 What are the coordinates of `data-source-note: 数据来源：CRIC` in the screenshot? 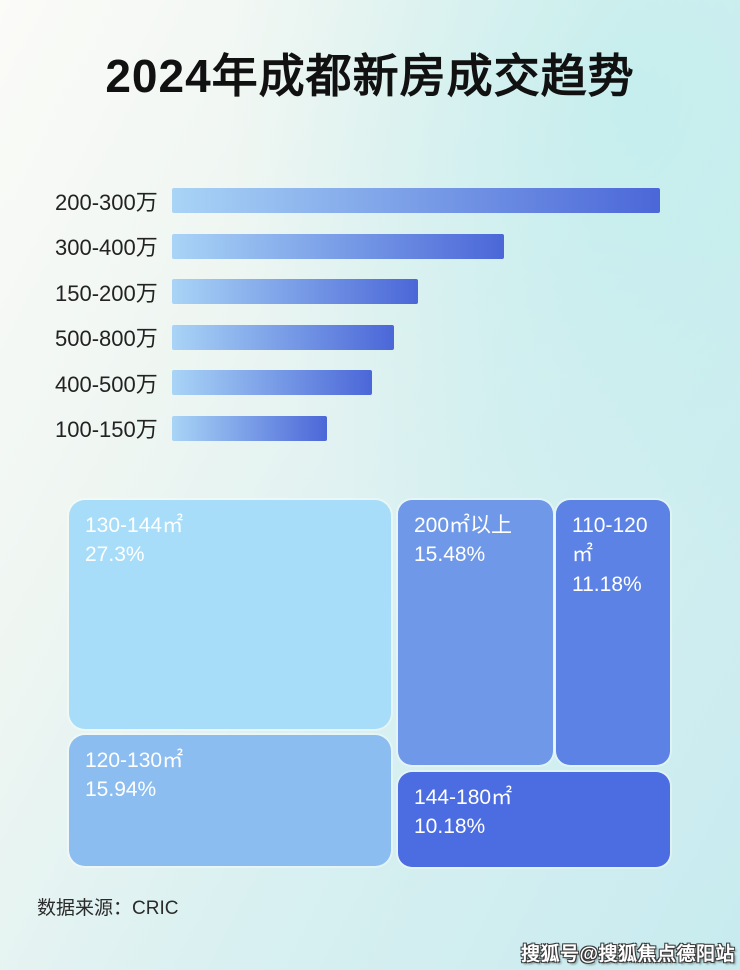 It's located at (108, 908).